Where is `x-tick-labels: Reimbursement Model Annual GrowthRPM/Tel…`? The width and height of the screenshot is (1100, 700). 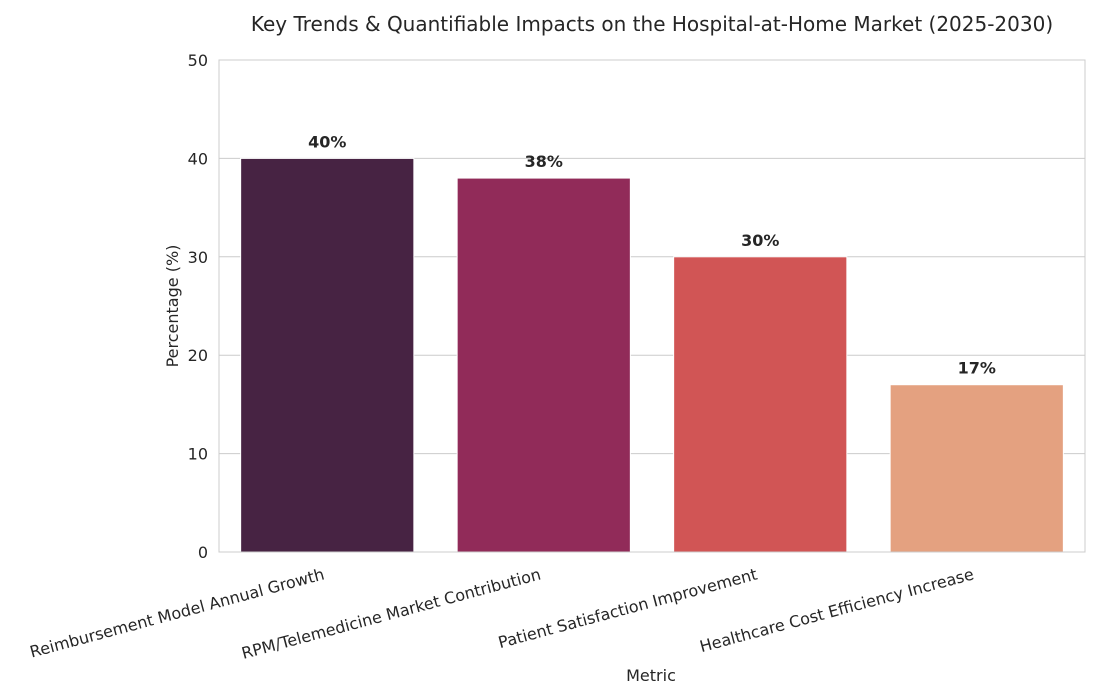 x-tick-labels: Reimbursement Model Annual GrowthRPM/Tel… is located at coordinates (502, 614).